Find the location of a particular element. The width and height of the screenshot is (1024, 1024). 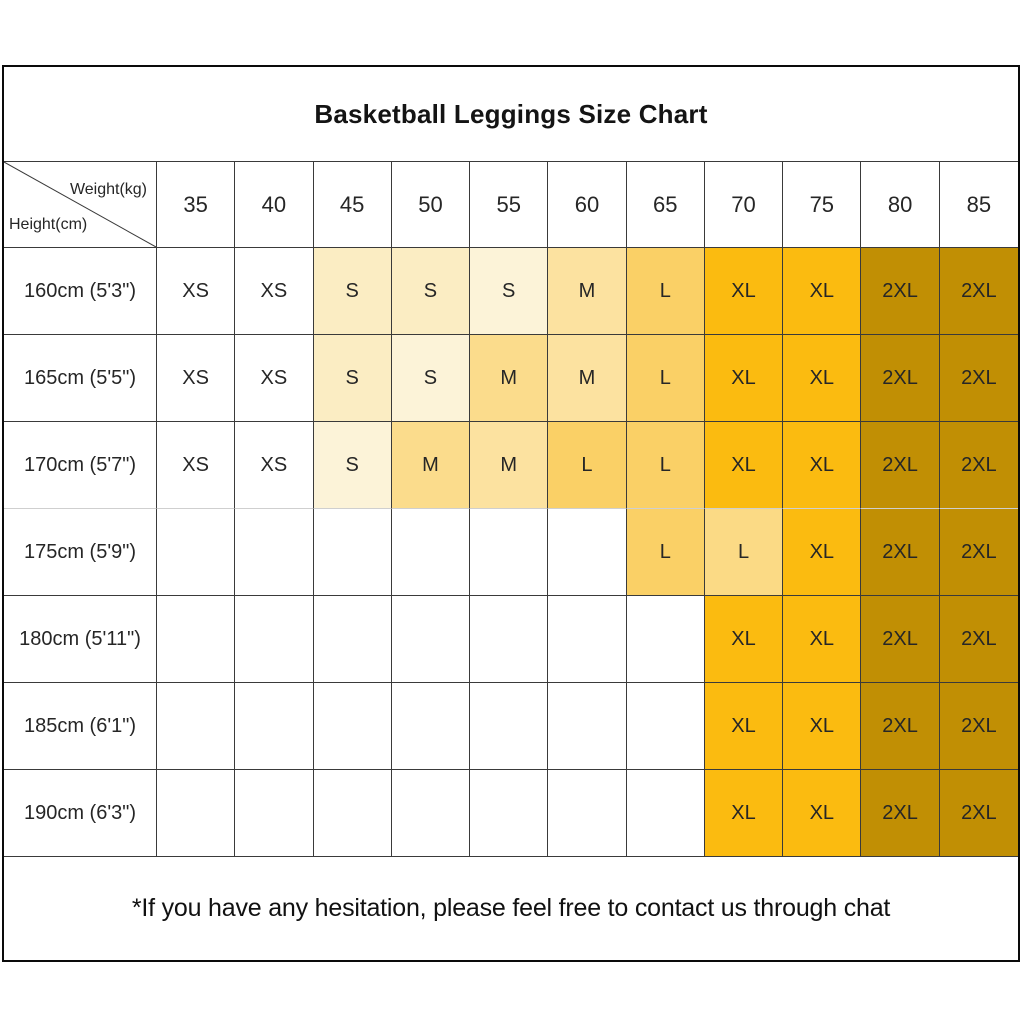

page-title: Basketball Leggings Size Chart is located at coordinates (511, 114).